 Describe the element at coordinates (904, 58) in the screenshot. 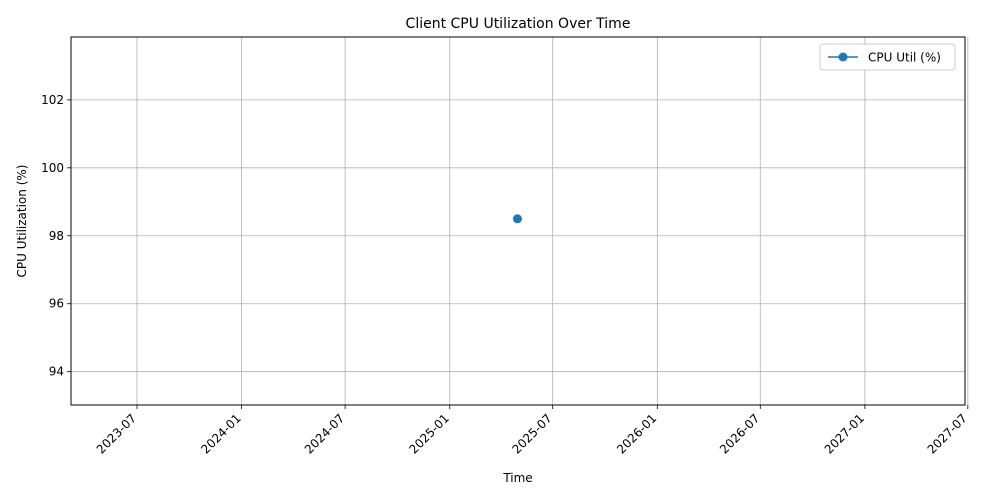

I see `legend-label: CPU Util (%)` at that location.